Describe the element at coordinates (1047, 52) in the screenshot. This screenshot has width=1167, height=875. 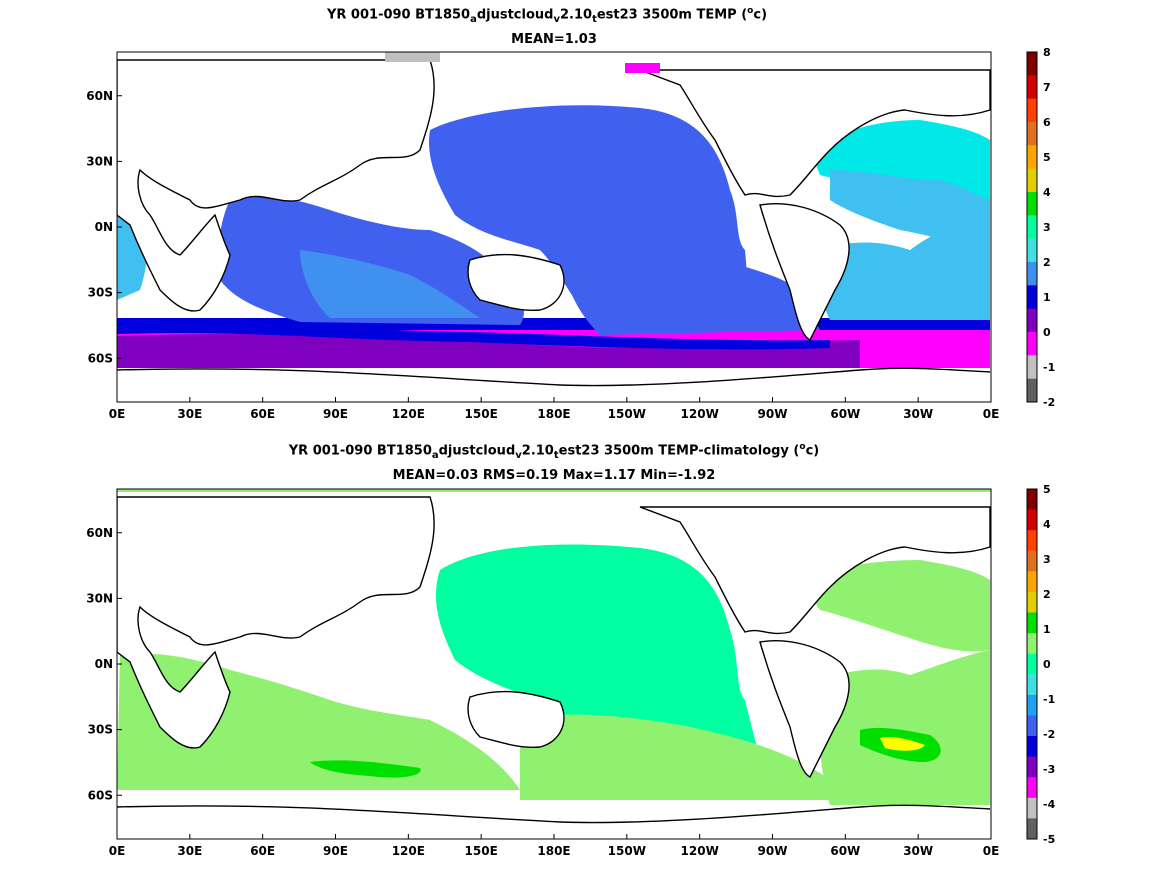
I see `colorbar-tick-label: 8` at that location.